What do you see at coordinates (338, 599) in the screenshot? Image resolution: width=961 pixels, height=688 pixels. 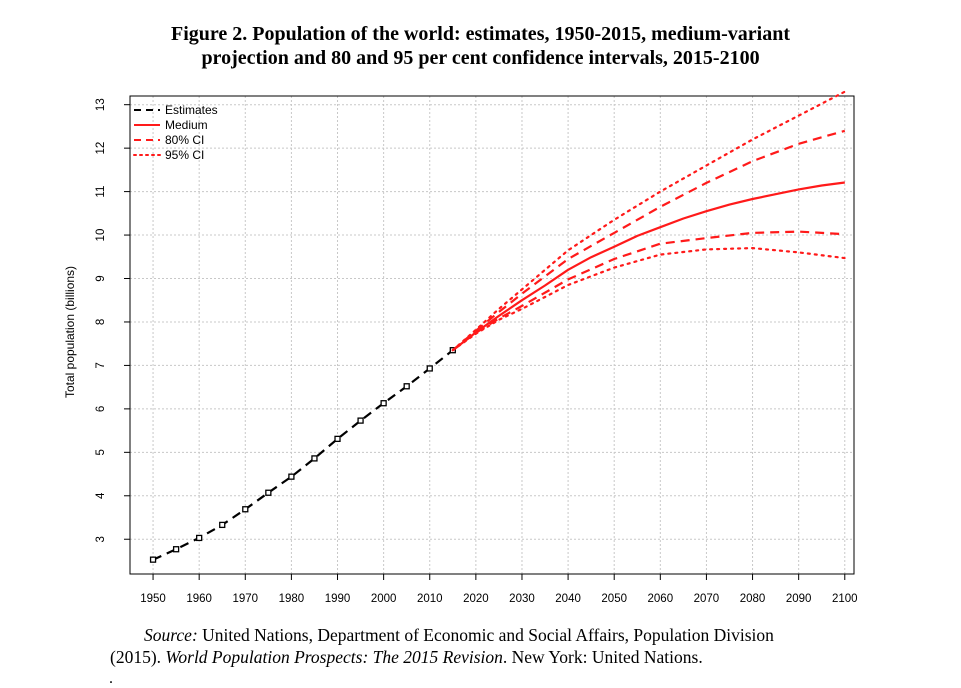 I see `x-tick-label: 1990` at bounding box center [338, 599].